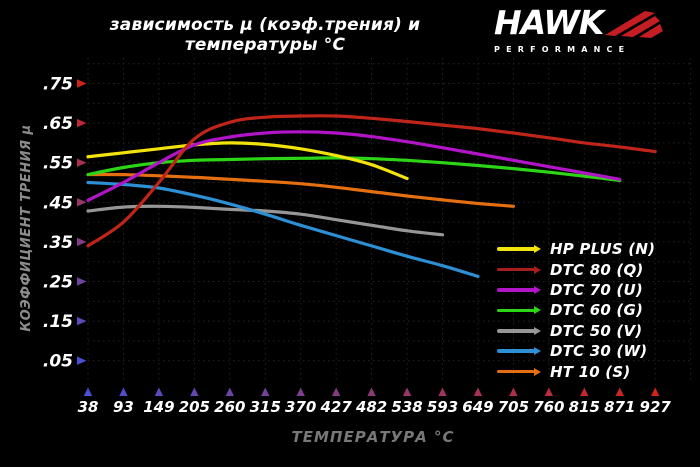  What do you see at coordinates (373, 437) in the screenshot?
I see `x-axis-title: ТЕМПЕРАТУРА °C` at bounding box center [373, 437].